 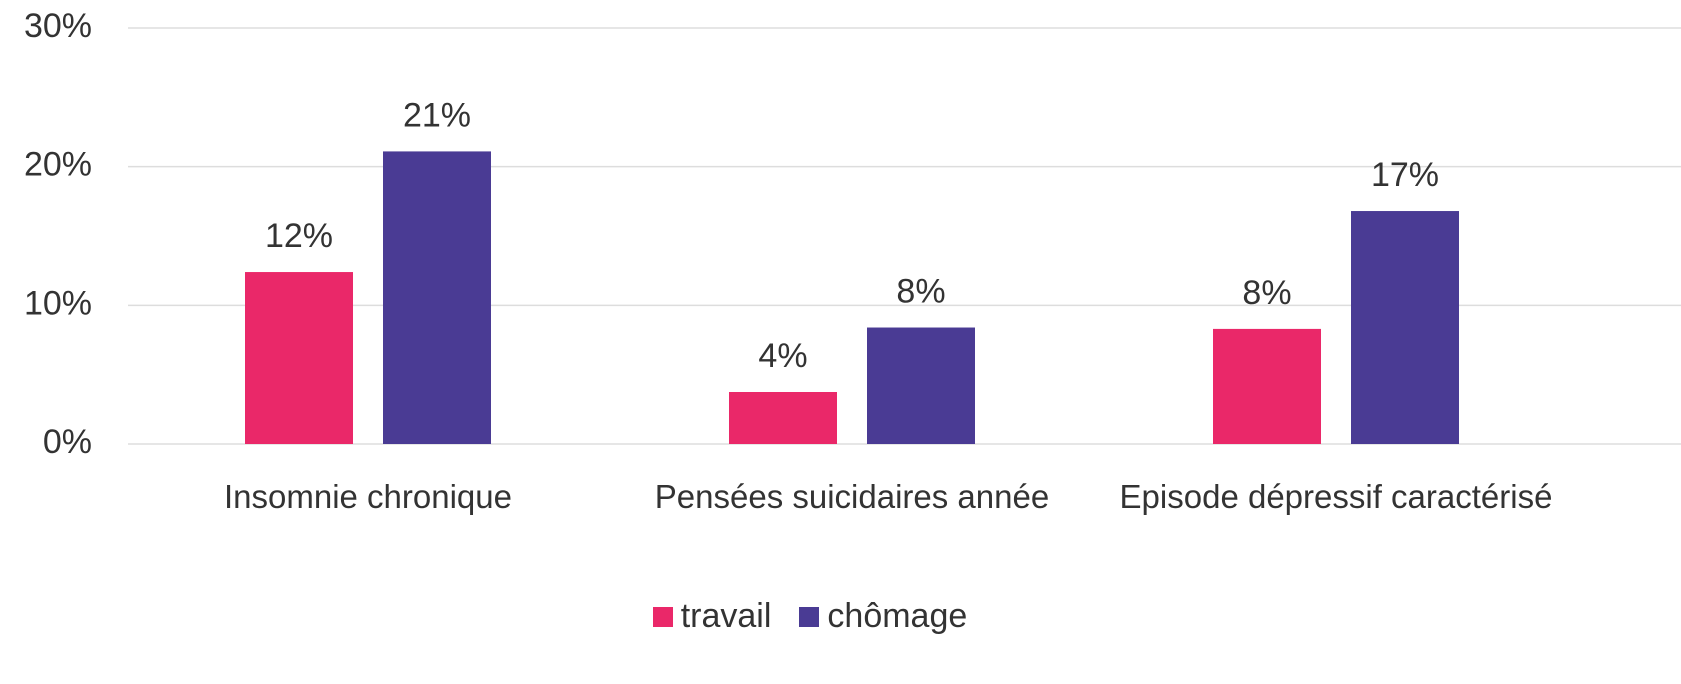 What do you see at coordinates (1336, 496) in the screenshot?
I see `x-tick-label: Episode dépressif caractérisé` at bounding box center [1336, 496].